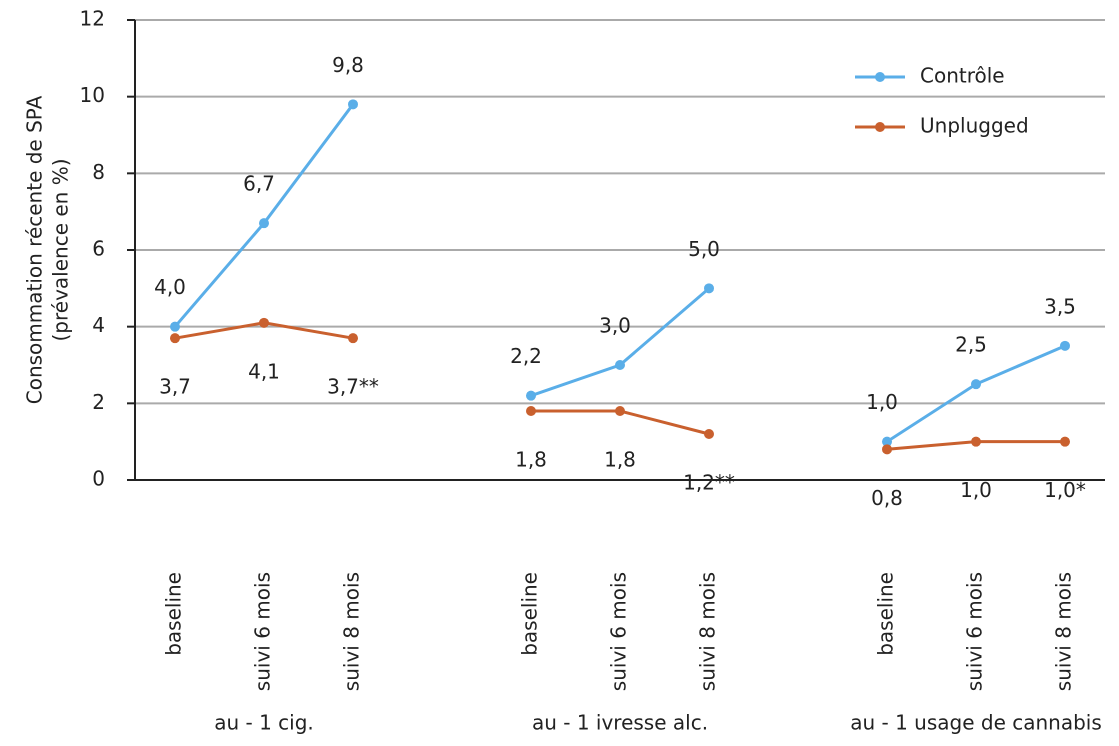  I want to click on legend-label: Unplugged, so click(974, 126).